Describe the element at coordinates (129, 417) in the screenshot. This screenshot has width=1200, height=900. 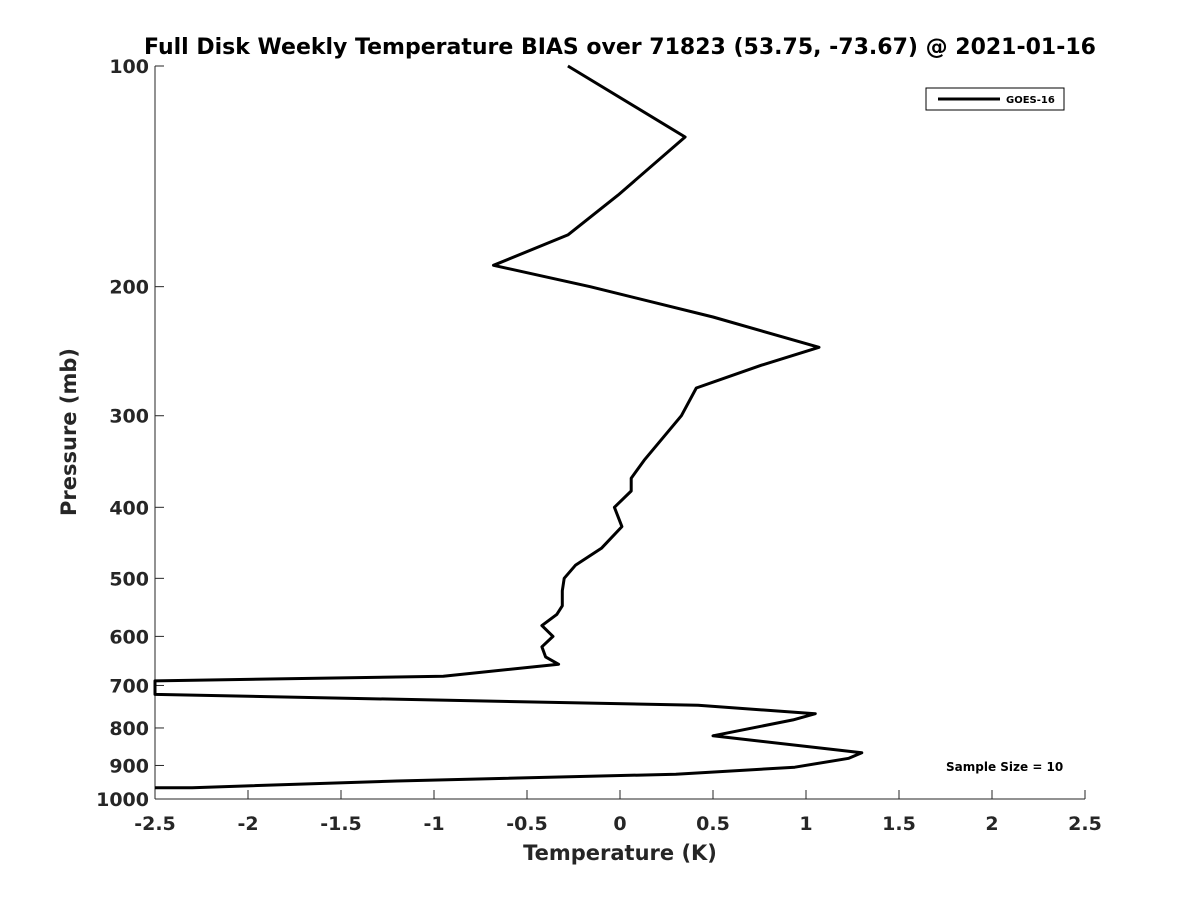
I see `y-tick-label: 300` at that location.